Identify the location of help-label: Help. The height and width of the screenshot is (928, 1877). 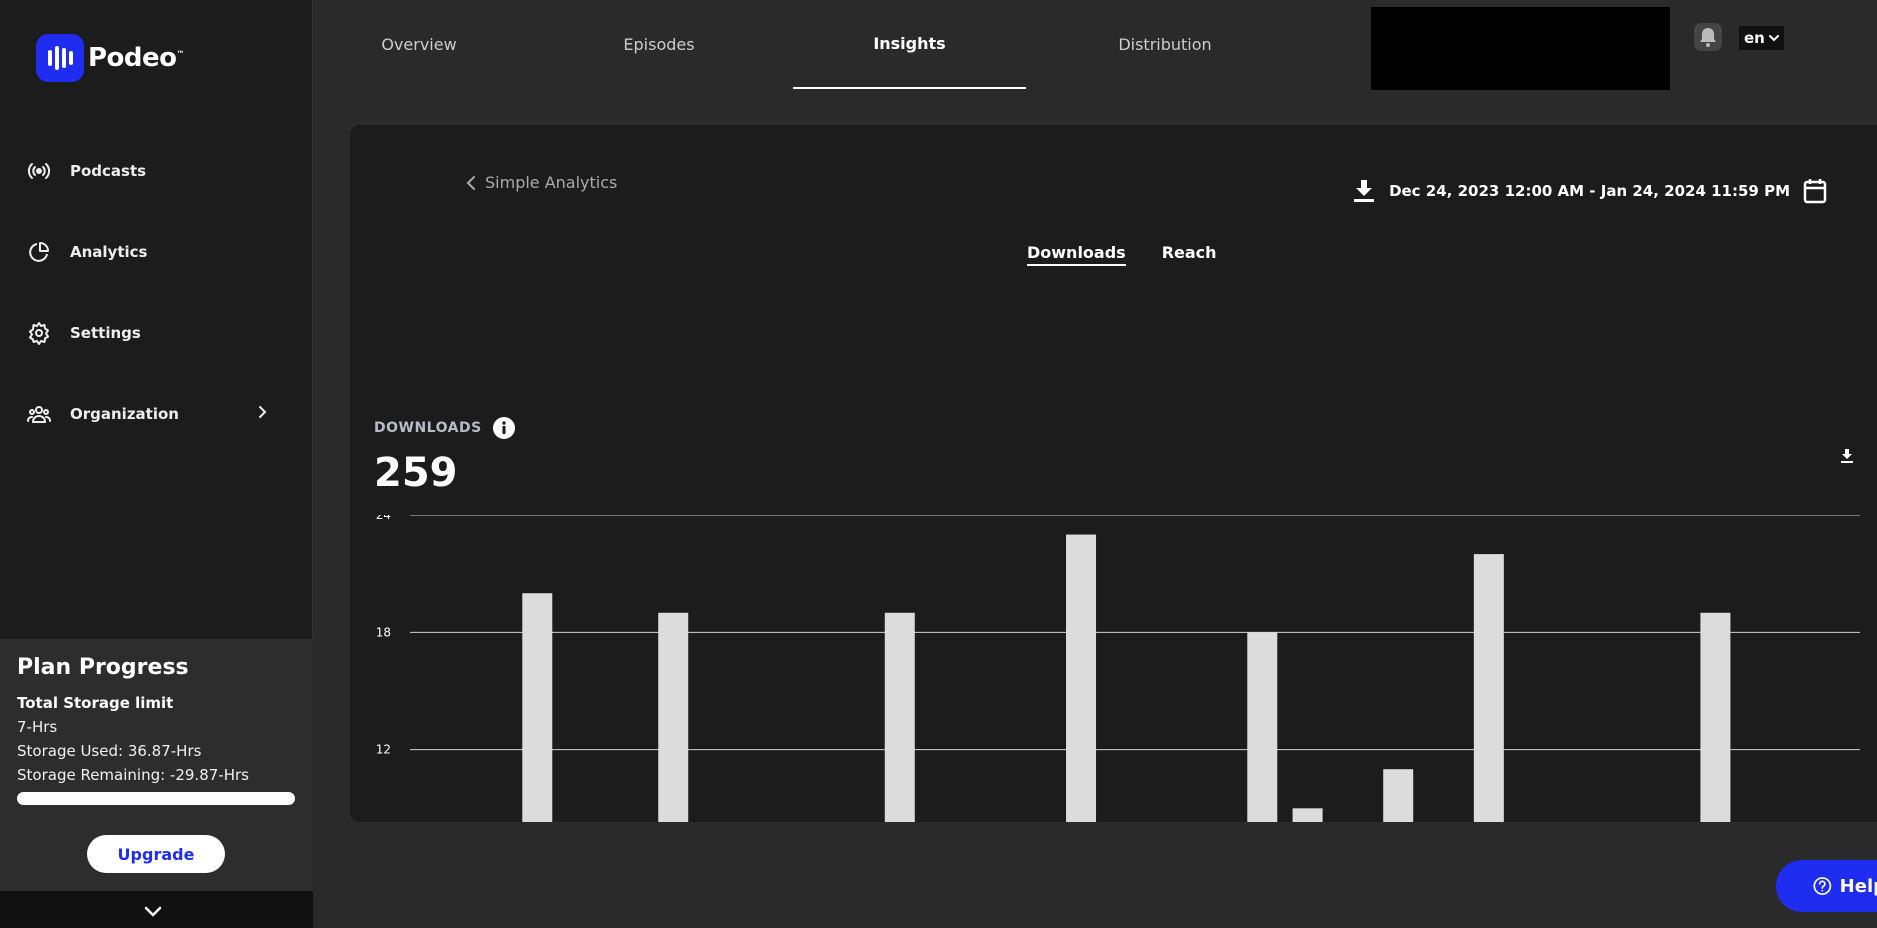
(1858, 886).